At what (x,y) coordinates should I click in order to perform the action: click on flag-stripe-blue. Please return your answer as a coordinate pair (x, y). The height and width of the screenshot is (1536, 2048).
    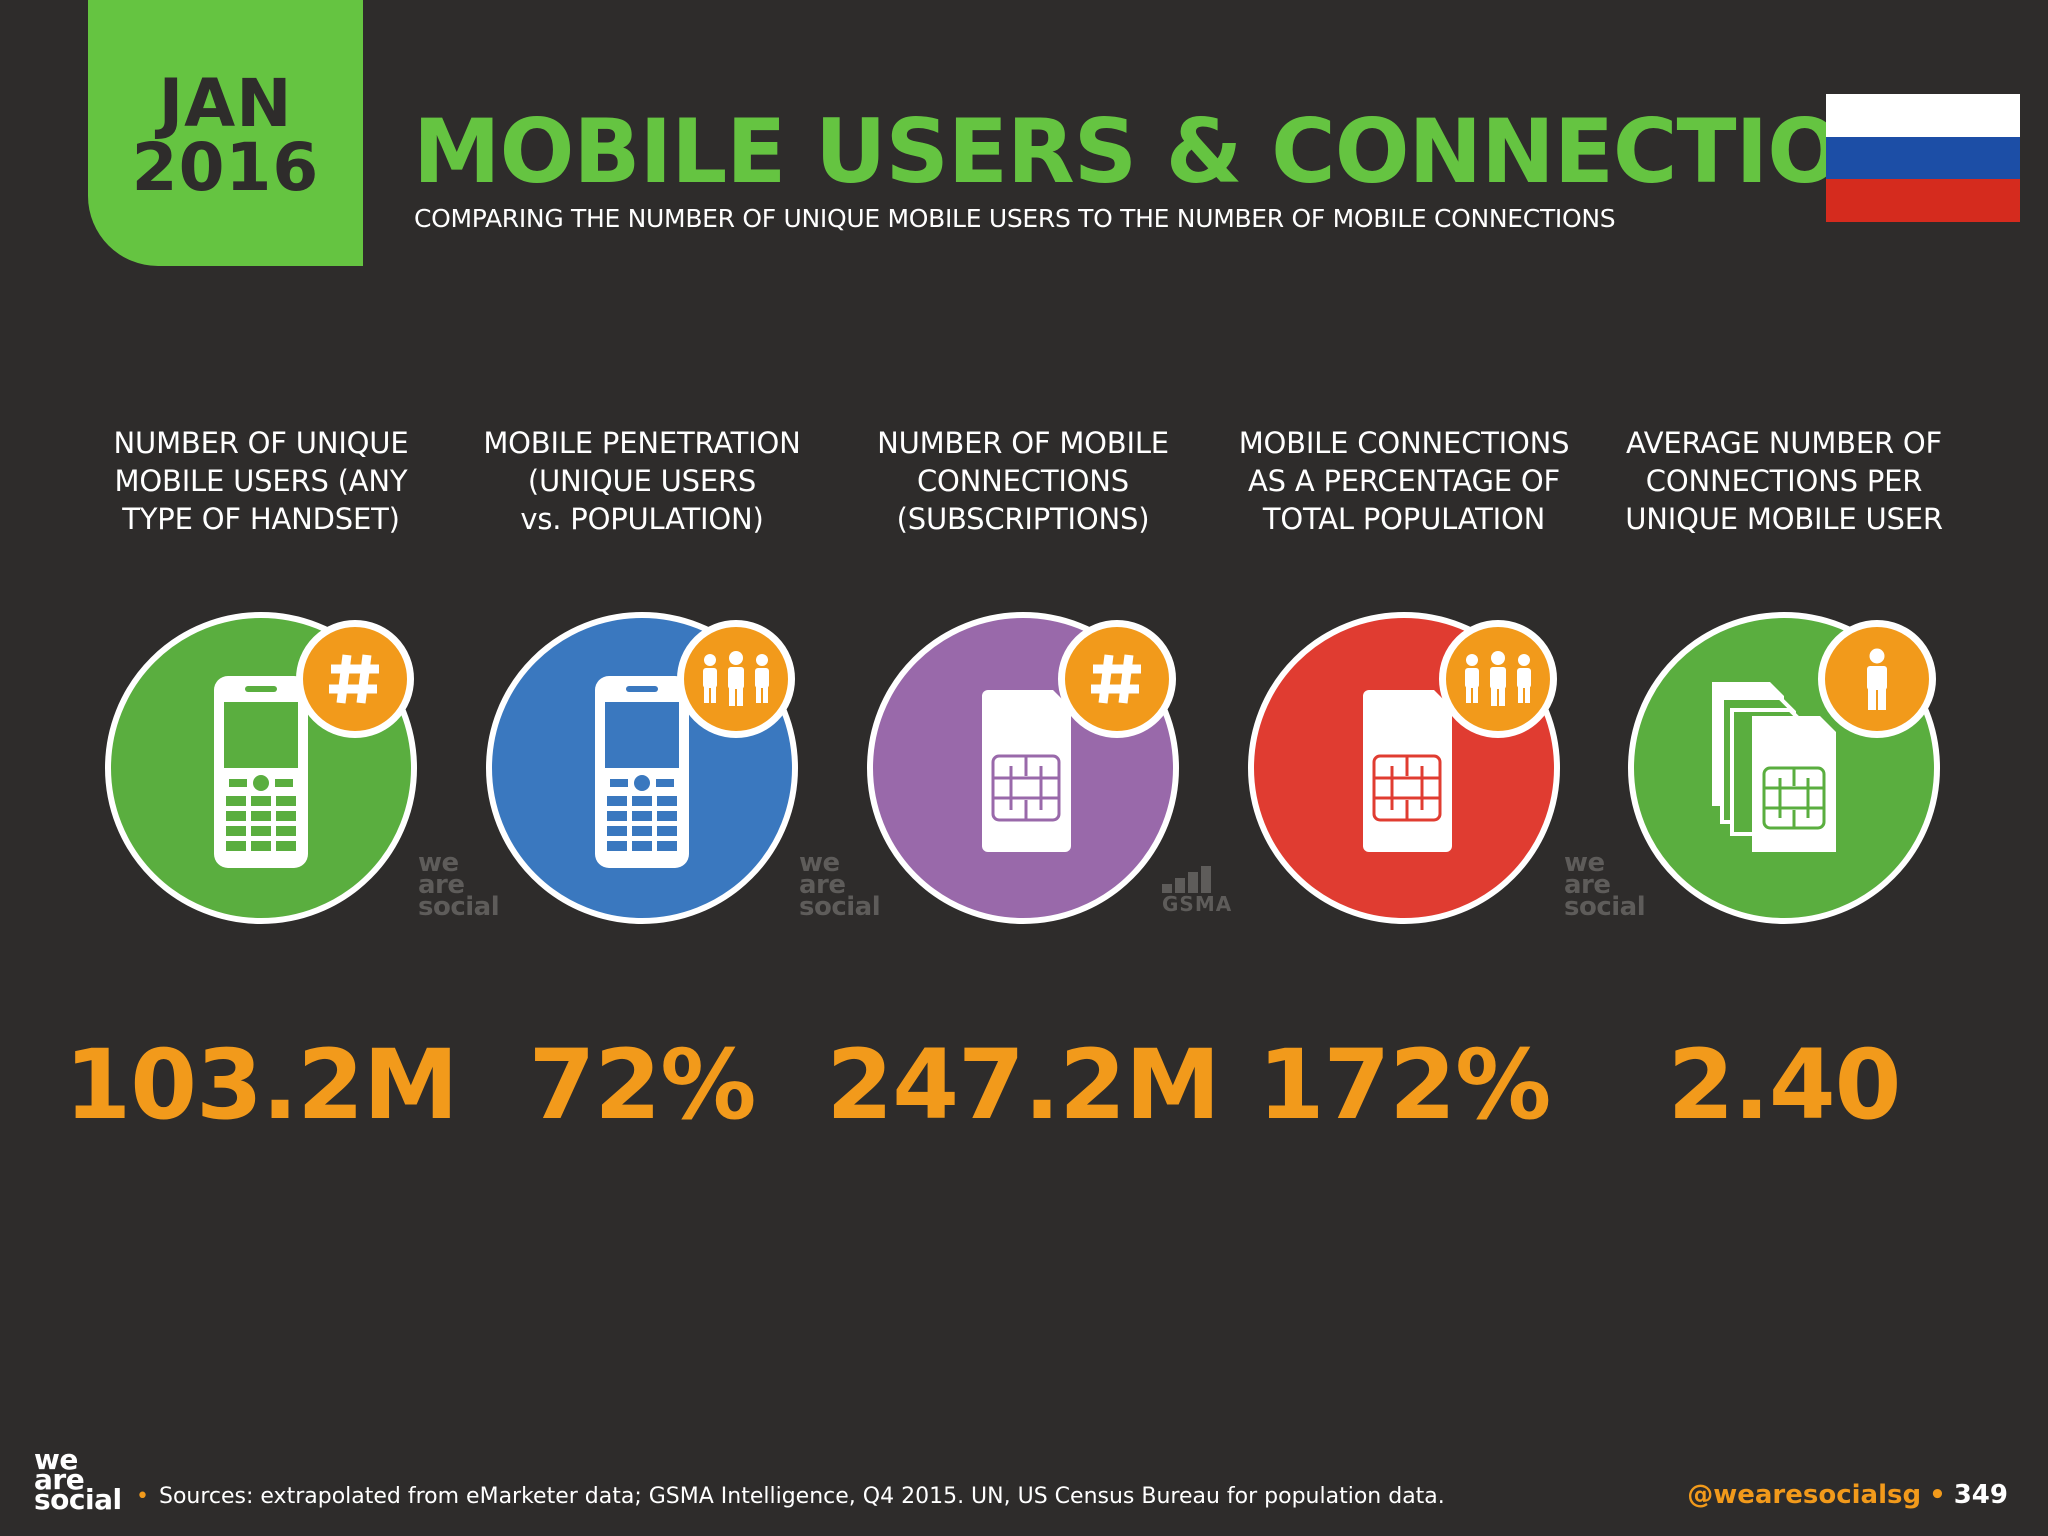
    Looking at the image, I should click on (1923, 158).